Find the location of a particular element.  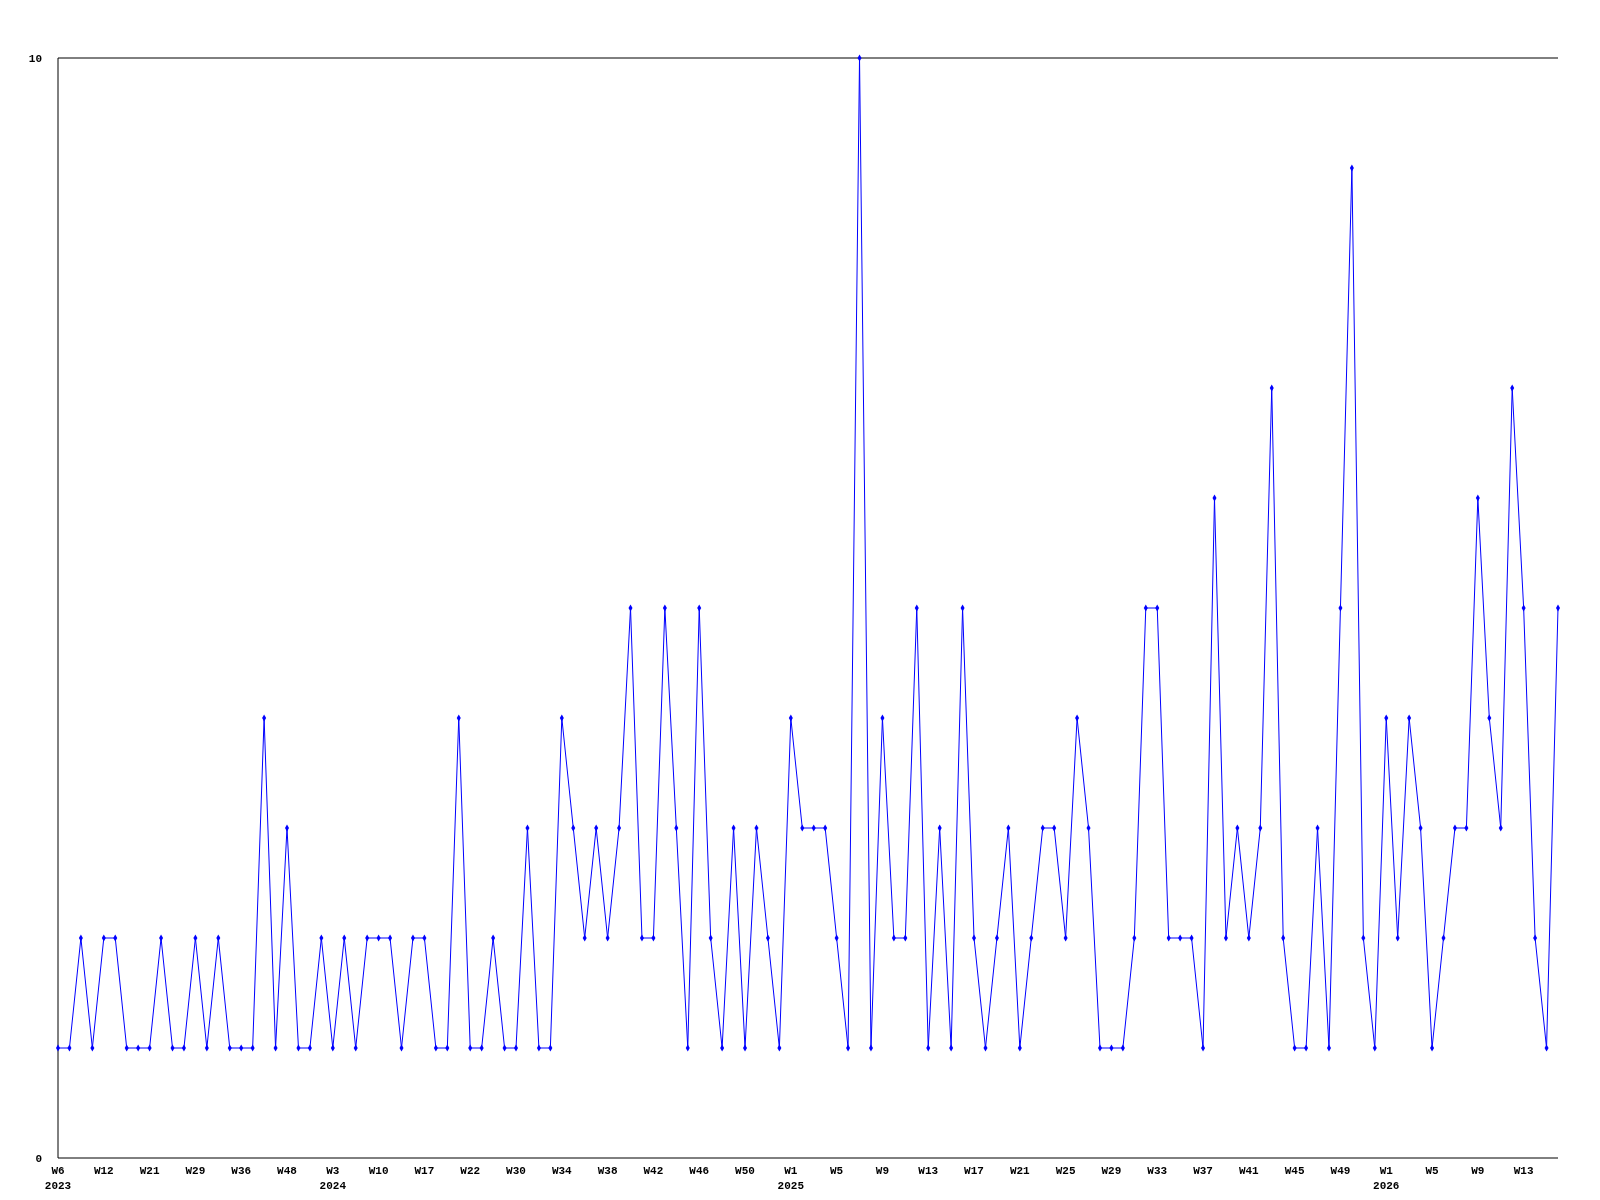

x-tick-label: W46 is located at coordinates (699, 1171).